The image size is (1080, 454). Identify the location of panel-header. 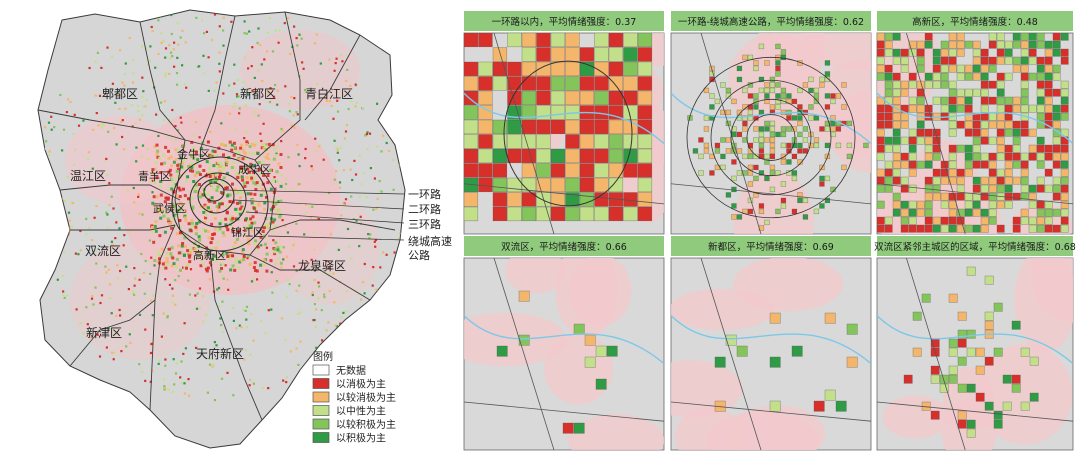
(564, 21).